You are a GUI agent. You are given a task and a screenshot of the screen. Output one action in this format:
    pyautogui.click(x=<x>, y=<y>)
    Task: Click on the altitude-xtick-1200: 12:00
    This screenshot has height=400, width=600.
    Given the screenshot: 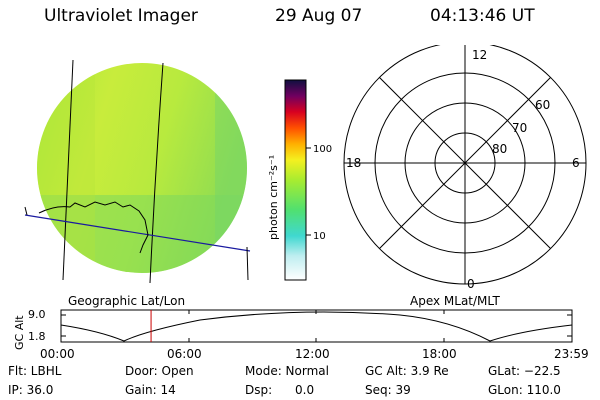 What is the action you would take?
    pyautogui.click(x=312, y=354)
    